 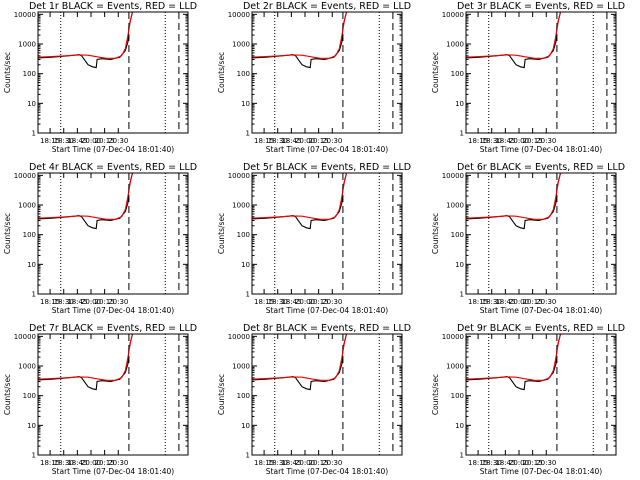 What do you see at coordinates (327, 328) in the screenshot?
I see `panel-title: Det 8r BLACK = Events, RED = LLD` at bounding box center [327, 328].